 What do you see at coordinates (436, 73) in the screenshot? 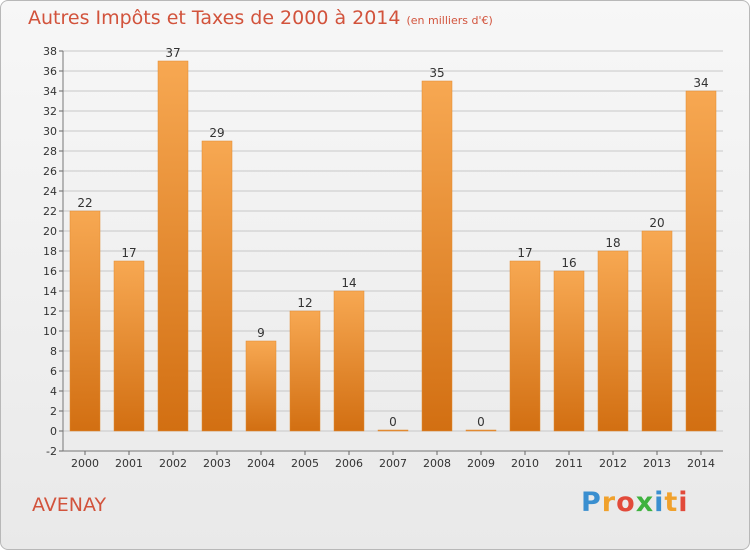
I see `value-label-2008: 35` at bounding box center [436, 73].